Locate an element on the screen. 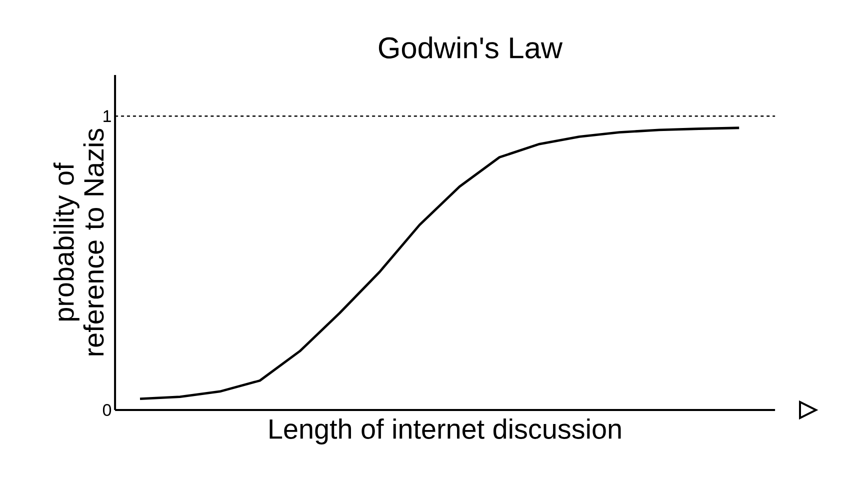  y-axis-title: probability of reference to Nazis is located at coordinates (78, 242).